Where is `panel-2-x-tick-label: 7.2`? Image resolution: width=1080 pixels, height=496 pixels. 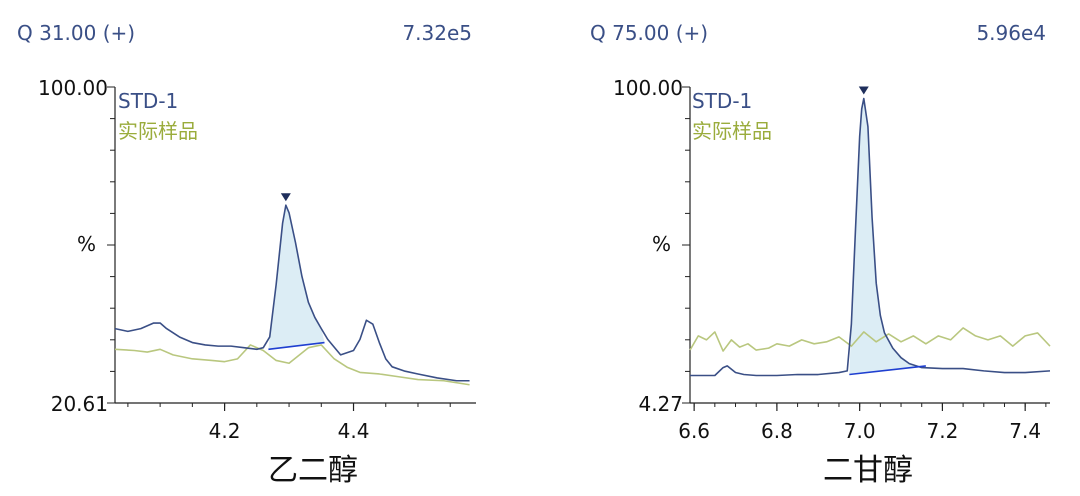 panel-2-x-tick-label: 7.2 is located at coordinates (943, 431).